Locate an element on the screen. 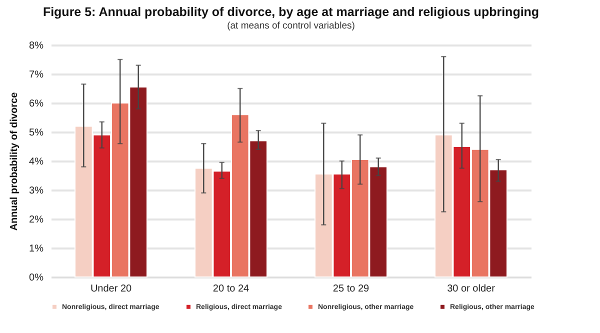 This screenshot has width=600, height=333. chart-subtitle: (at means of control variables) is located at coordinates (291, 26).